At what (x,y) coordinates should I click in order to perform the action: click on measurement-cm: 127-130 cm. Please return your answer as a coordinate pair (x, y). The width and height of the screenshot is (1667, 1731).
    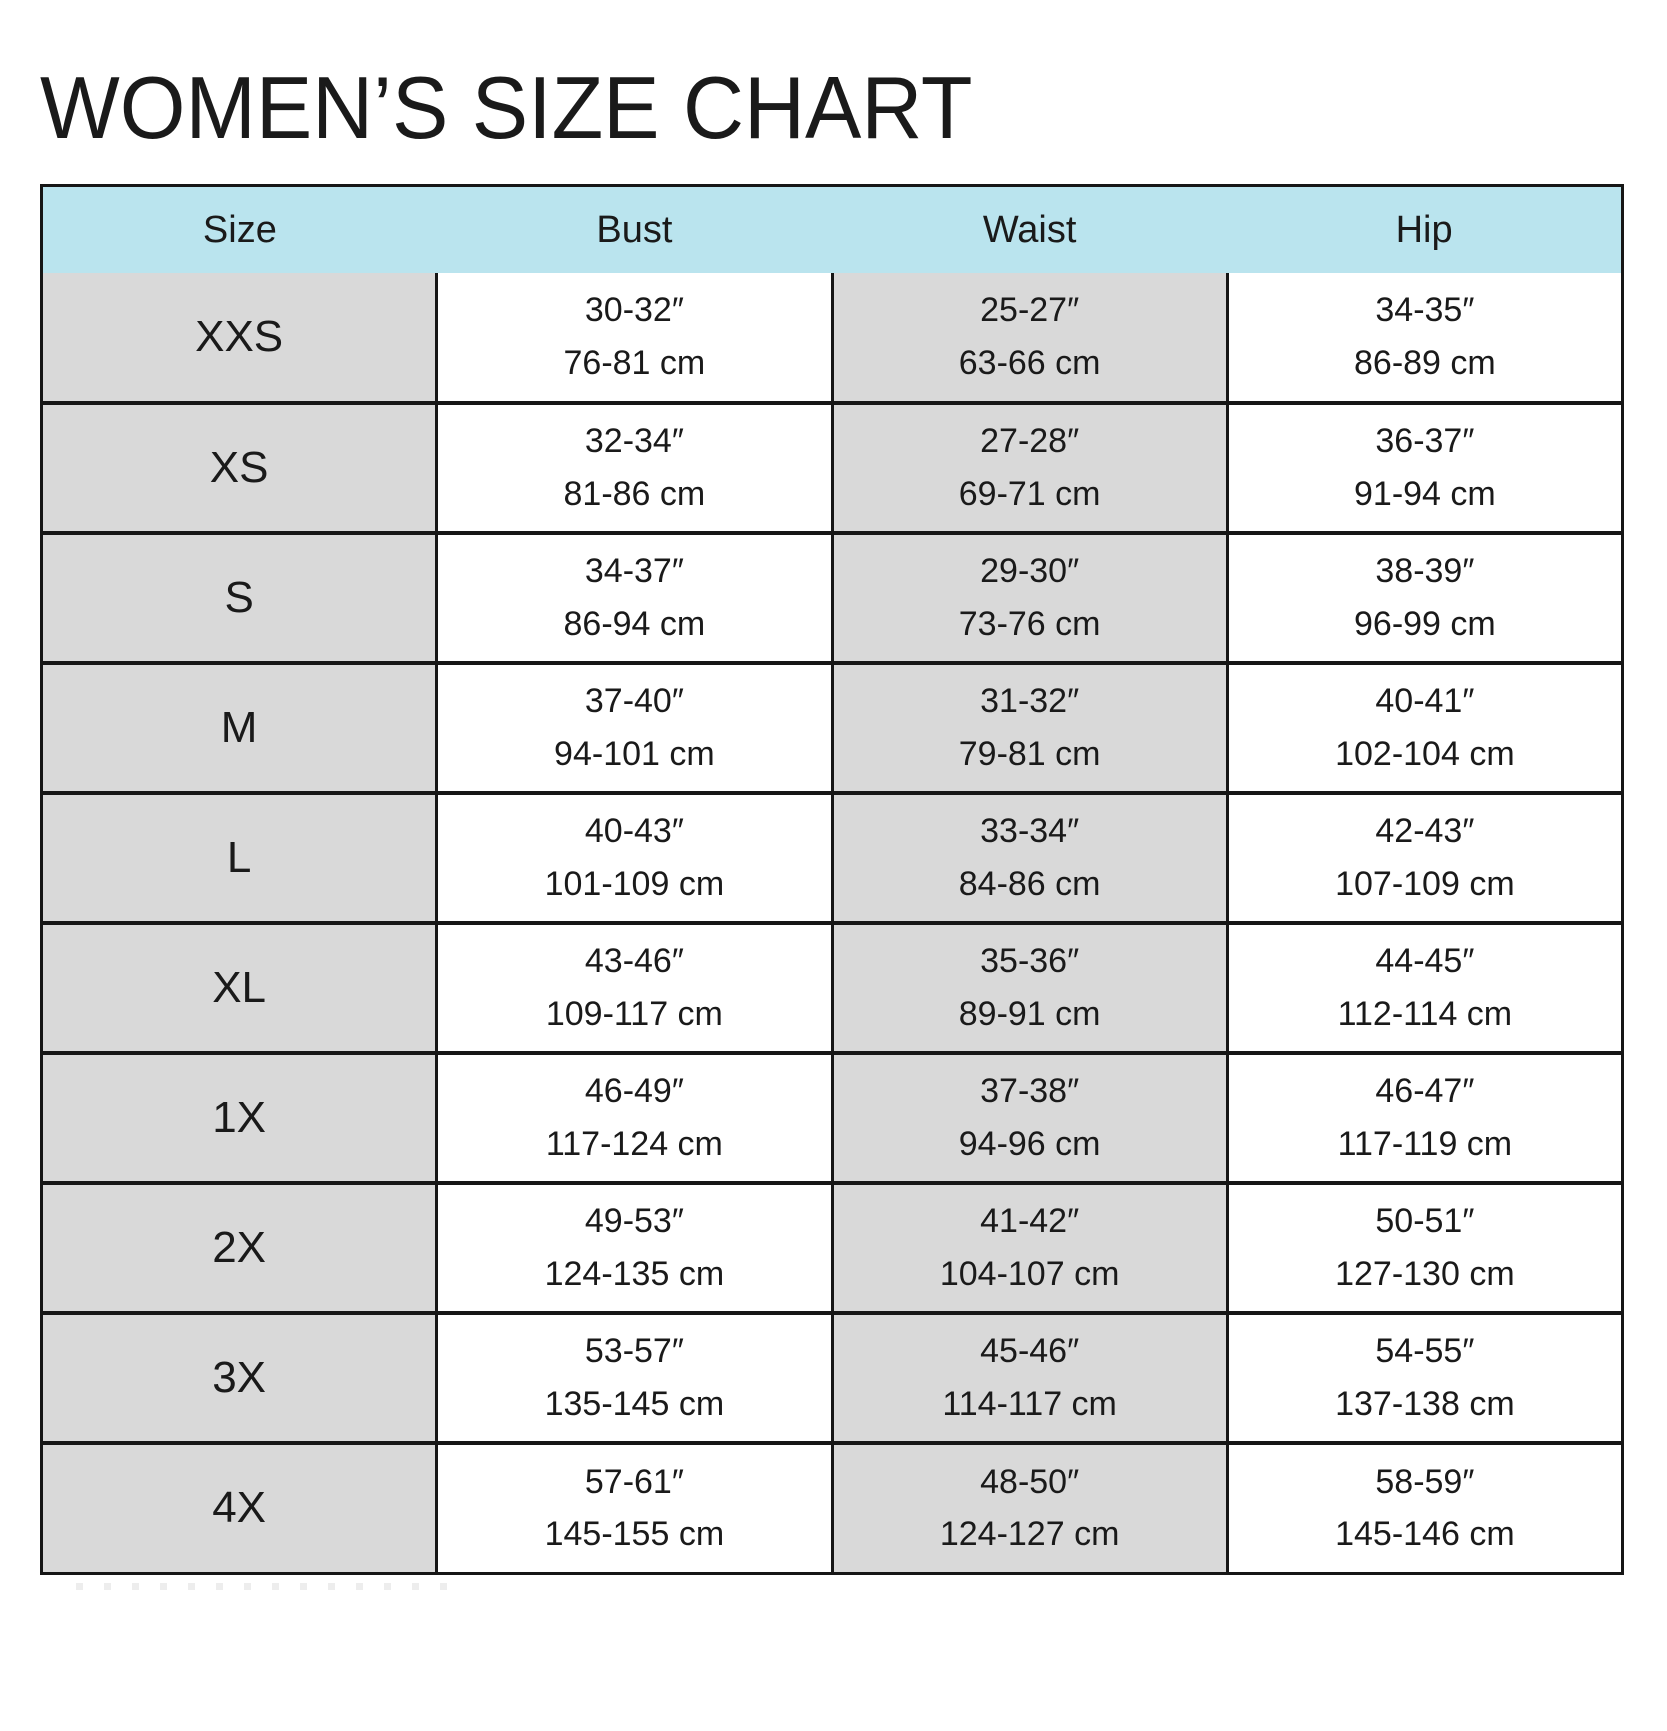
    Looking at the image, I should click on (1425, 1274).